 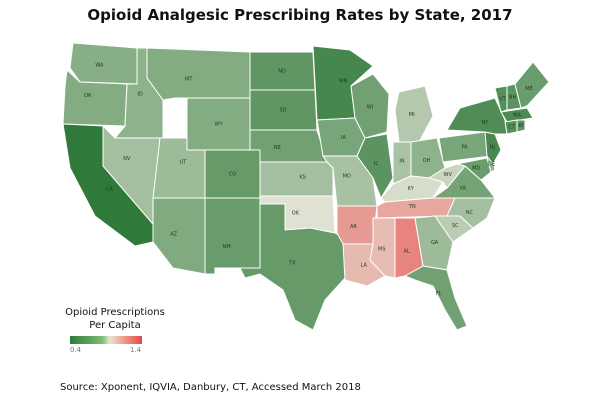 What do you see at coordinates (232, 175) in the screenshot?
I see `state-label-CO: CO` at bounding box center [232, 175].